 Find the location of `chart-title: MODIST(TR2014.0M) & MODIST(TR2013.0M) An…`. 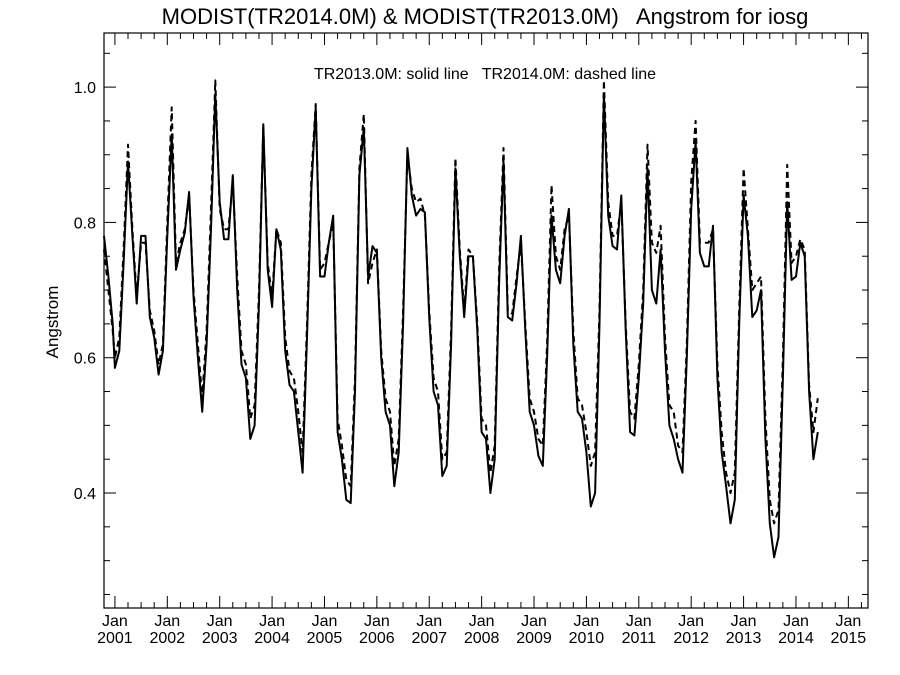

chart-title: MODIST(TR2014.0M) & MODIST(TR2013.0M) An… is located at coordinates (485, 16).